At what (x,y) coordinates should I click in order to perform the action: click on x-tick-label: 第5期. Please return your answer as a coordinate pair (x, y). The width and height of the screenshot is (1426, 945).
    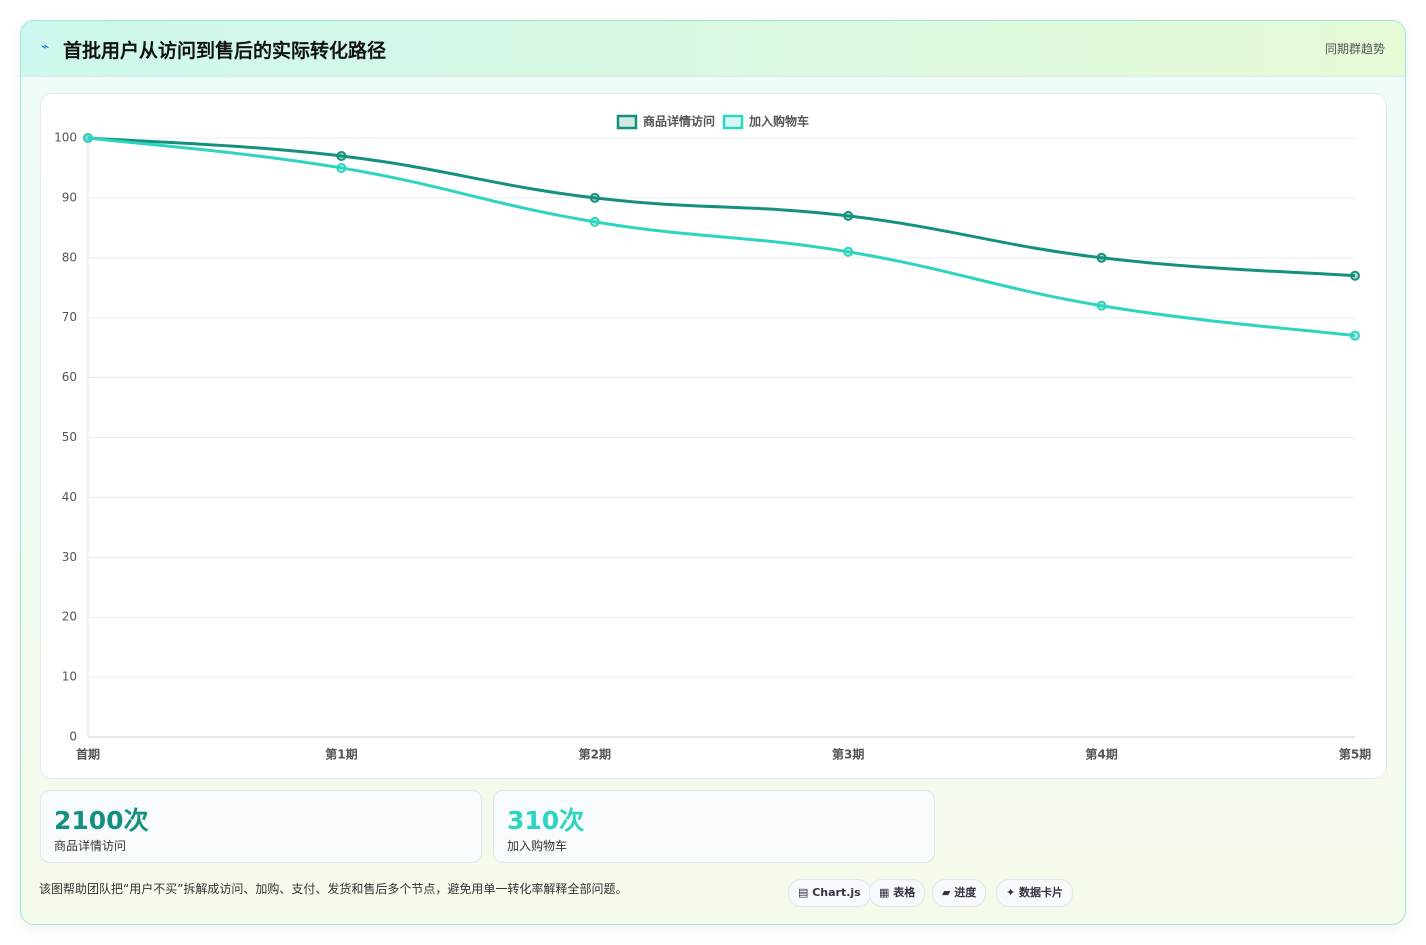
    Looking at the image, I should click on (1355, 754).